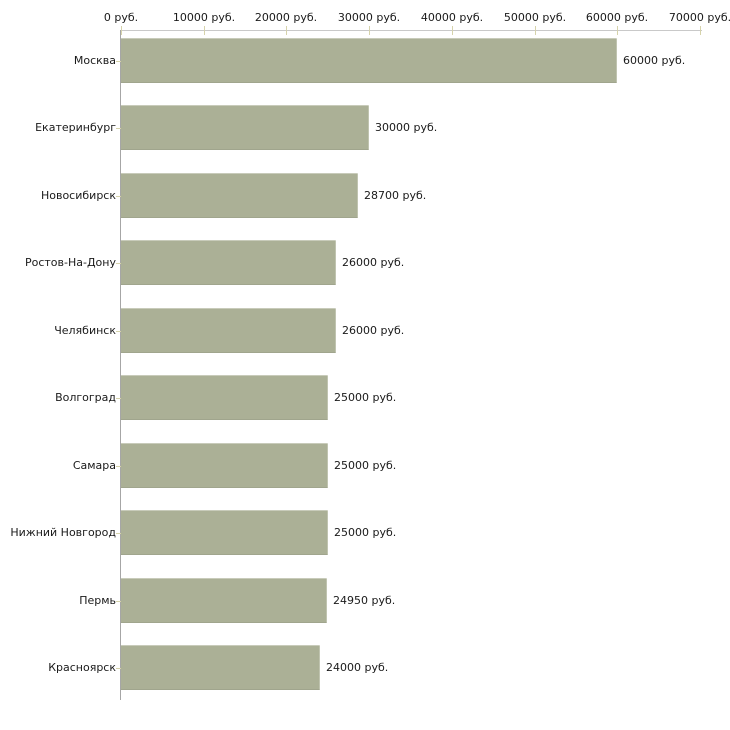 This screenshot has height=730, width=730. I want to click on x-axis-tick-label: 40000 руб., so click(452, 17).